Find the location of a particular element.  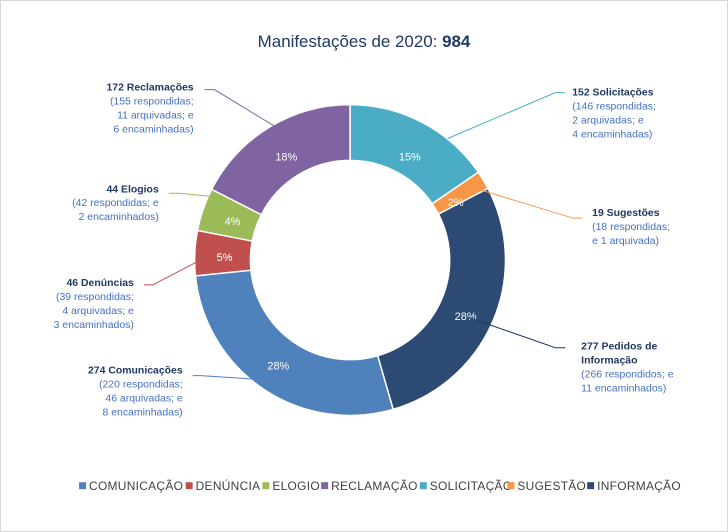

pct-label-informacao: 28% is located at coordinates (466, 317).